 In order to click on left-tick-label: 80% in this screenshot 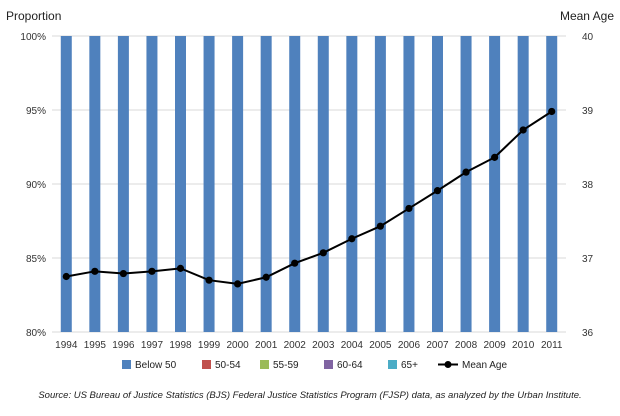, I will do `click(36, 333)`.